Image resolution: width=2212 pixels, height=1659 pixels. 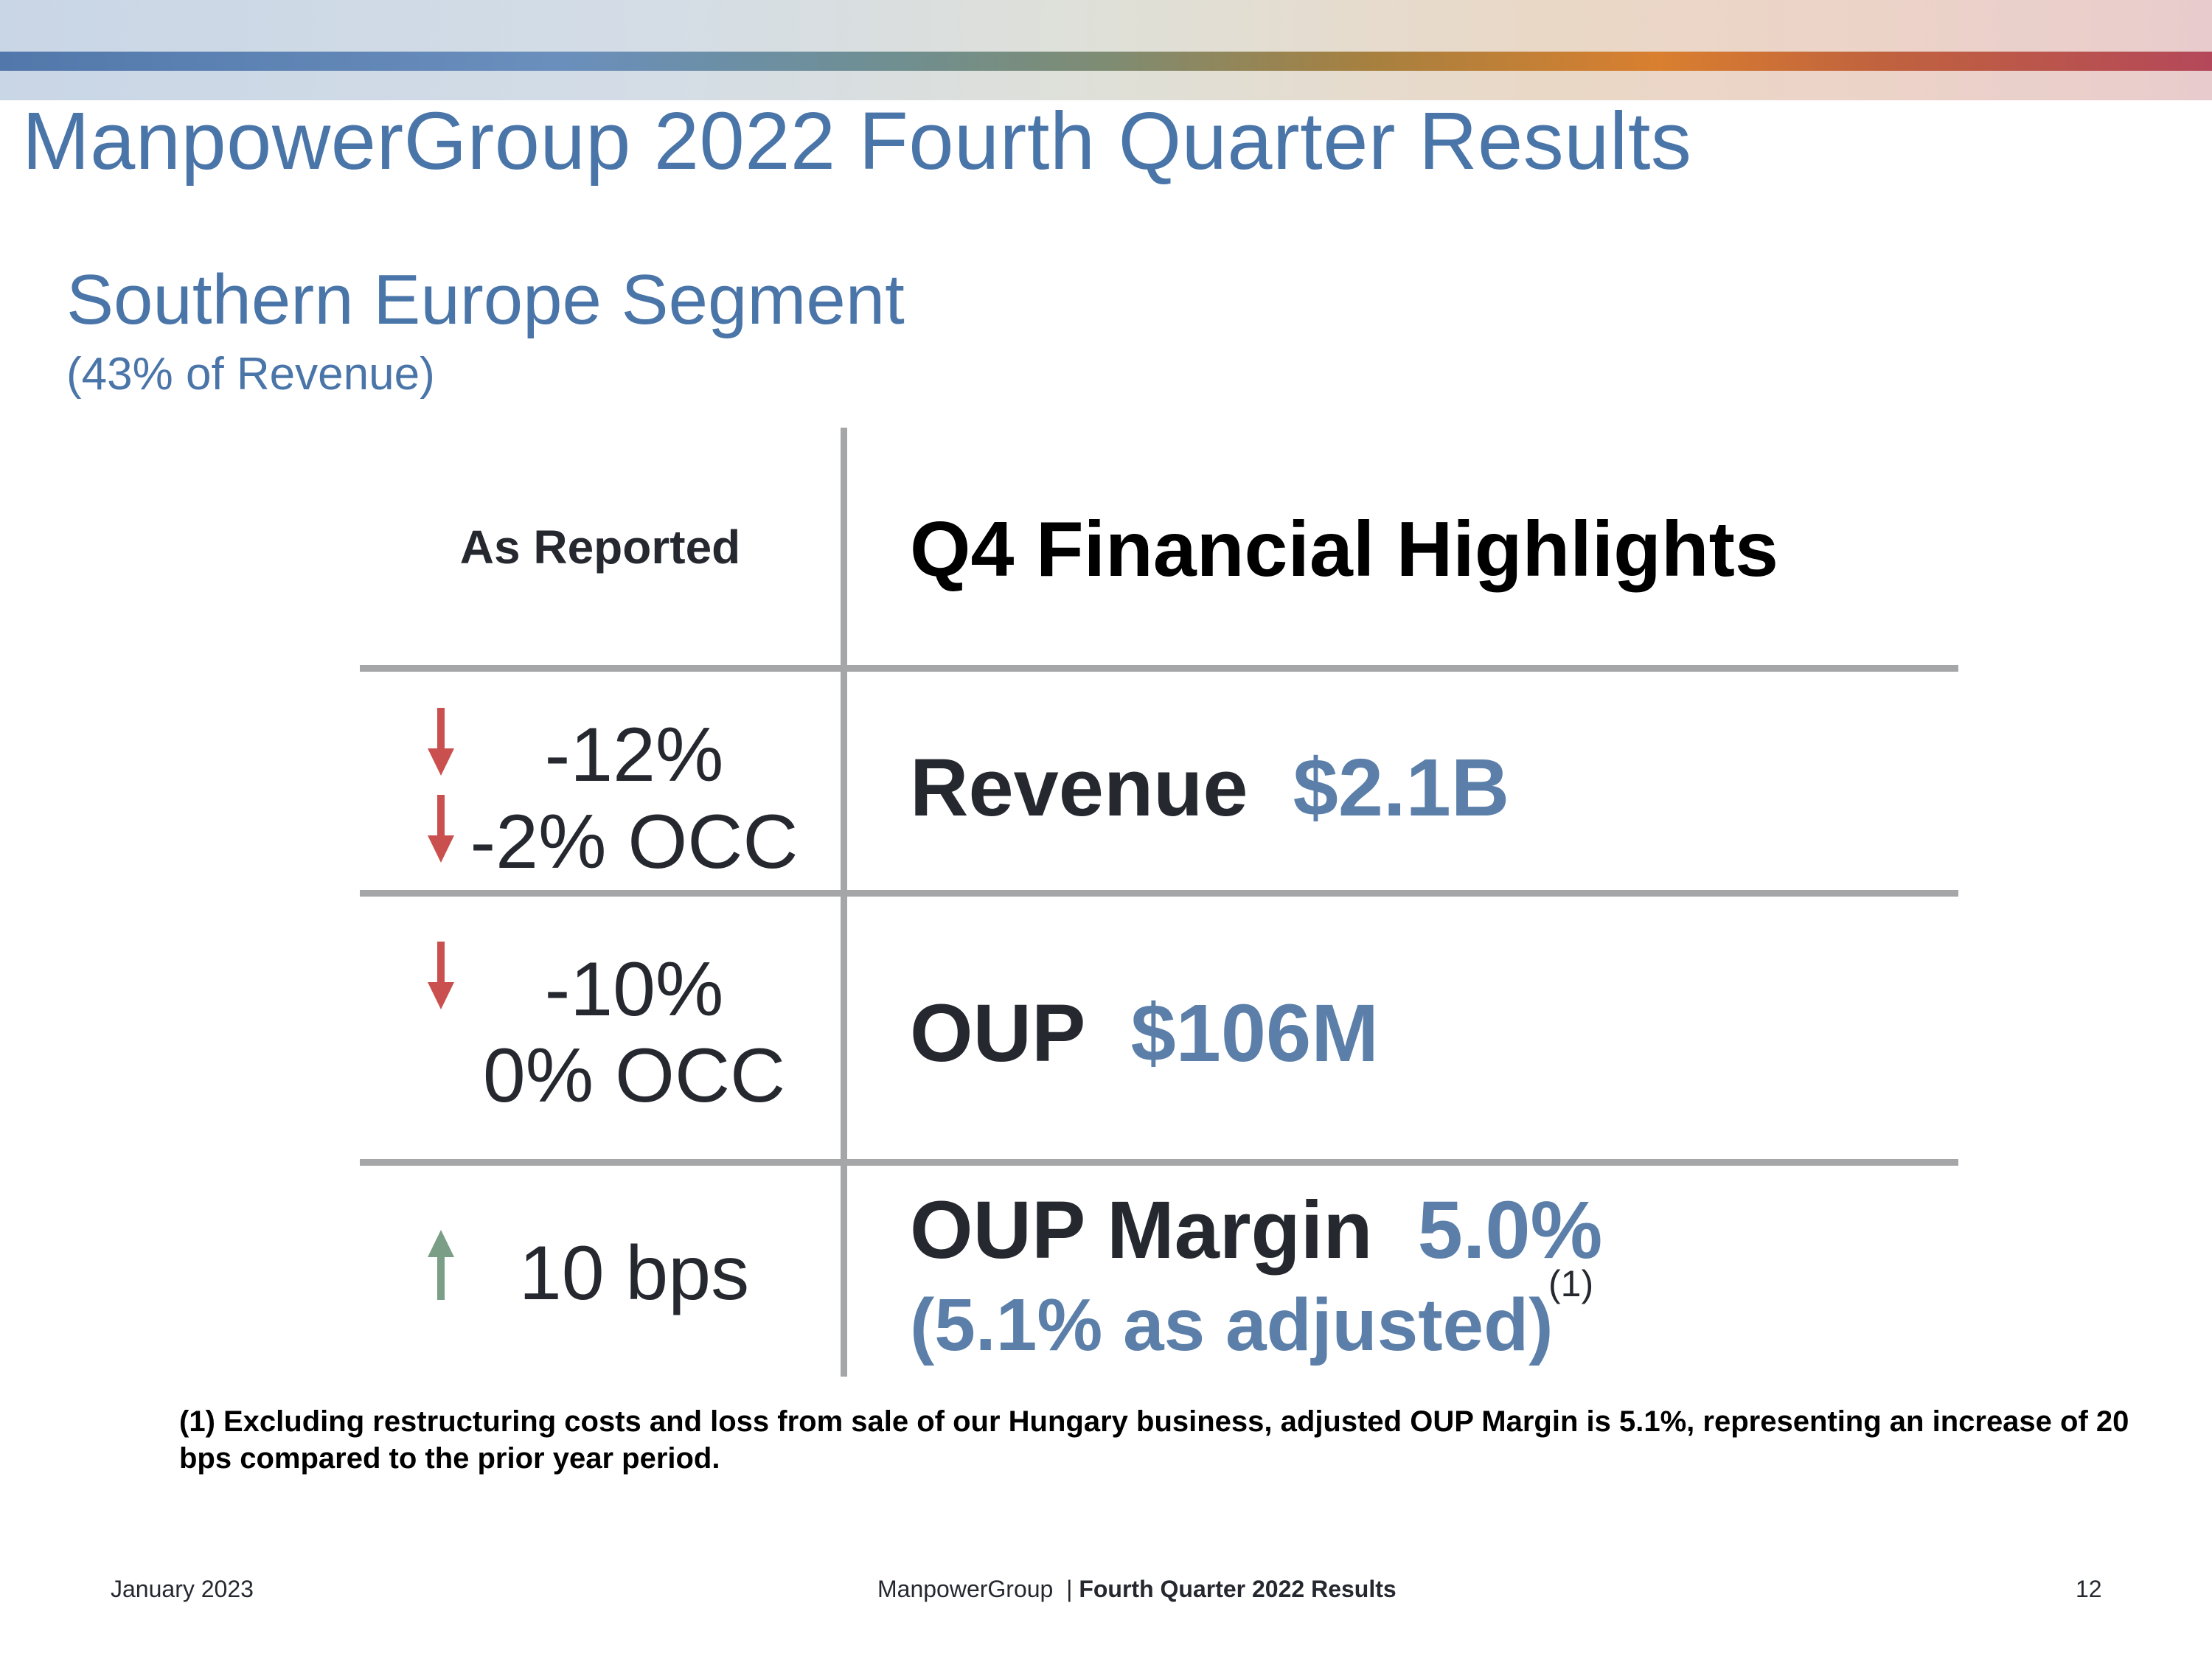 What do you see at coordinates (634, 842) in the screenshot?
I see `revenue-occ-change-value: -2% OCC` at bounding box center [634, 842].